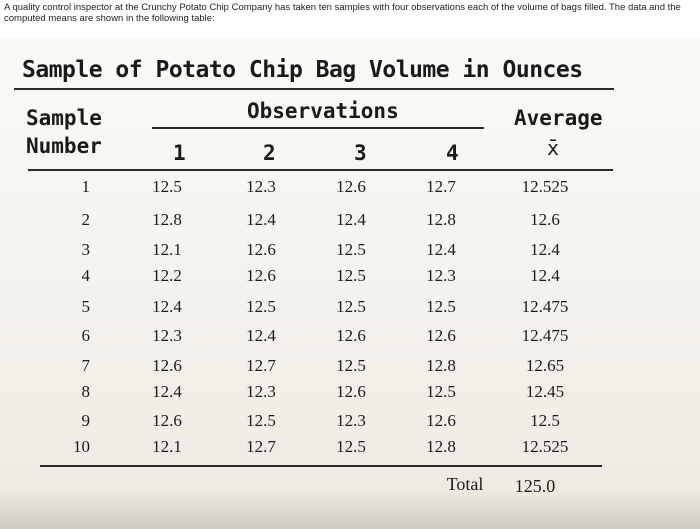 The height and width of the screenshot is (529, 700). What do you see at coordinates (86, 365) in the screenshot?
I see `sample-number: 7` at bounding box center [86, 365].